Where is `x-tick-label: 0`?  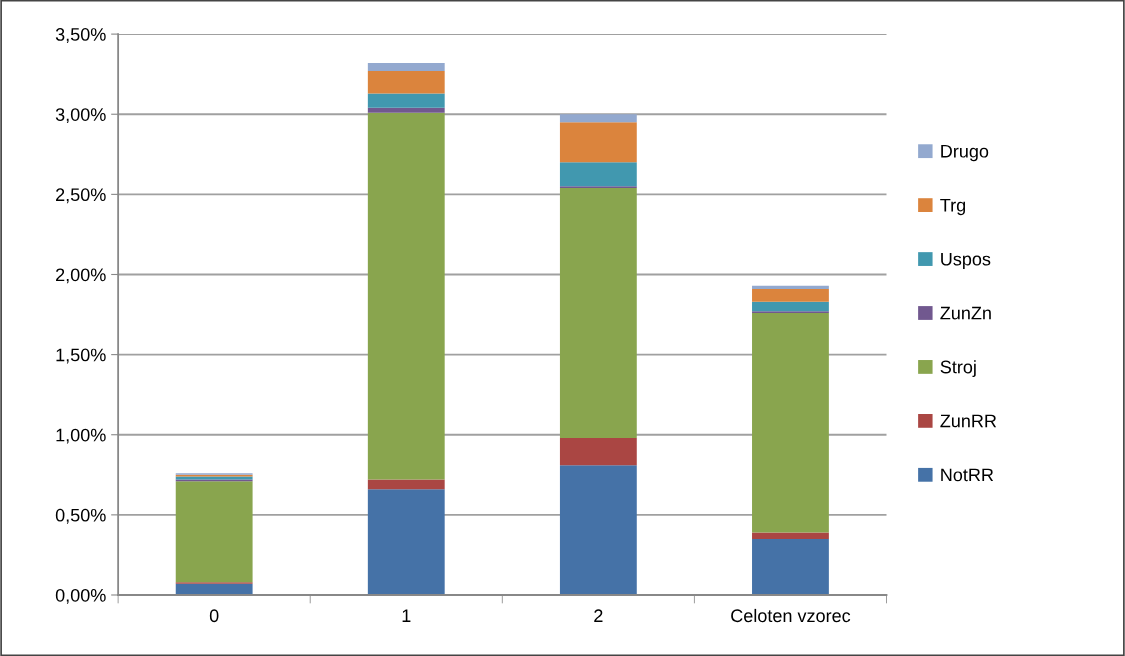
x-tick-label: 0 is located at coordinates (214, 616).